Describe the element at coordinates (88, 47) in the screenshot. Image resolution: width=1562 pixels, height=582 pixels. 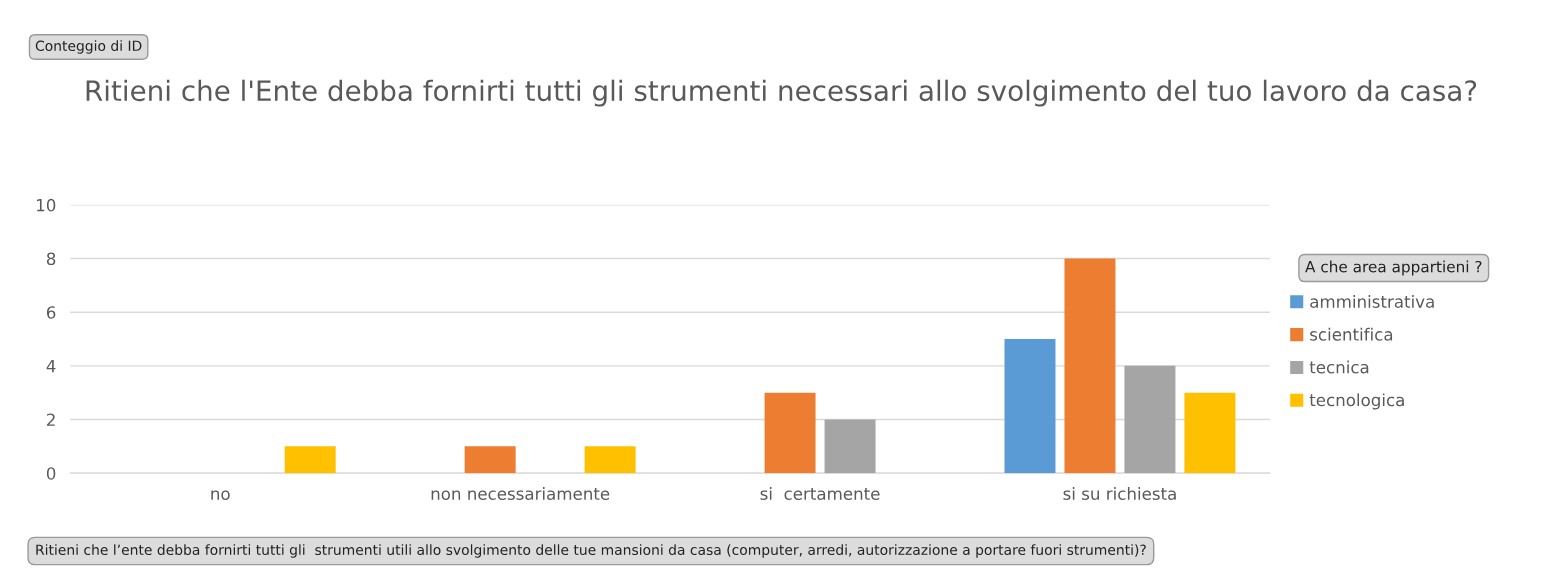
I see `text: Conteggio di ID` at that location.